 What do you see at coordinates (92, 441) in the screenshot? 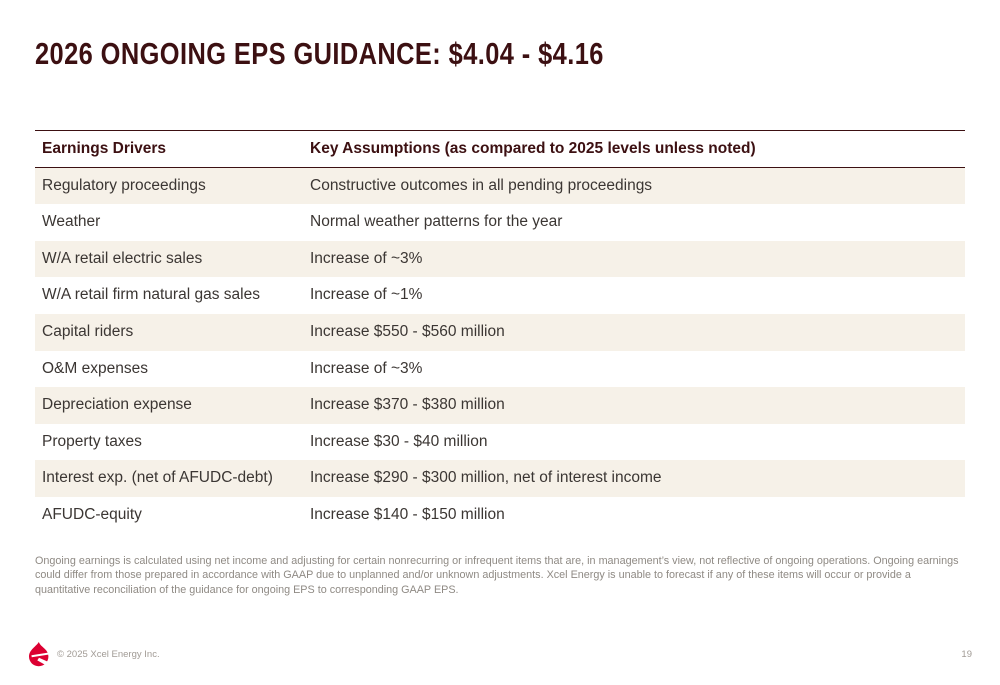
I see `driver-cell: Property taxes` at bounding box center [92, 441].